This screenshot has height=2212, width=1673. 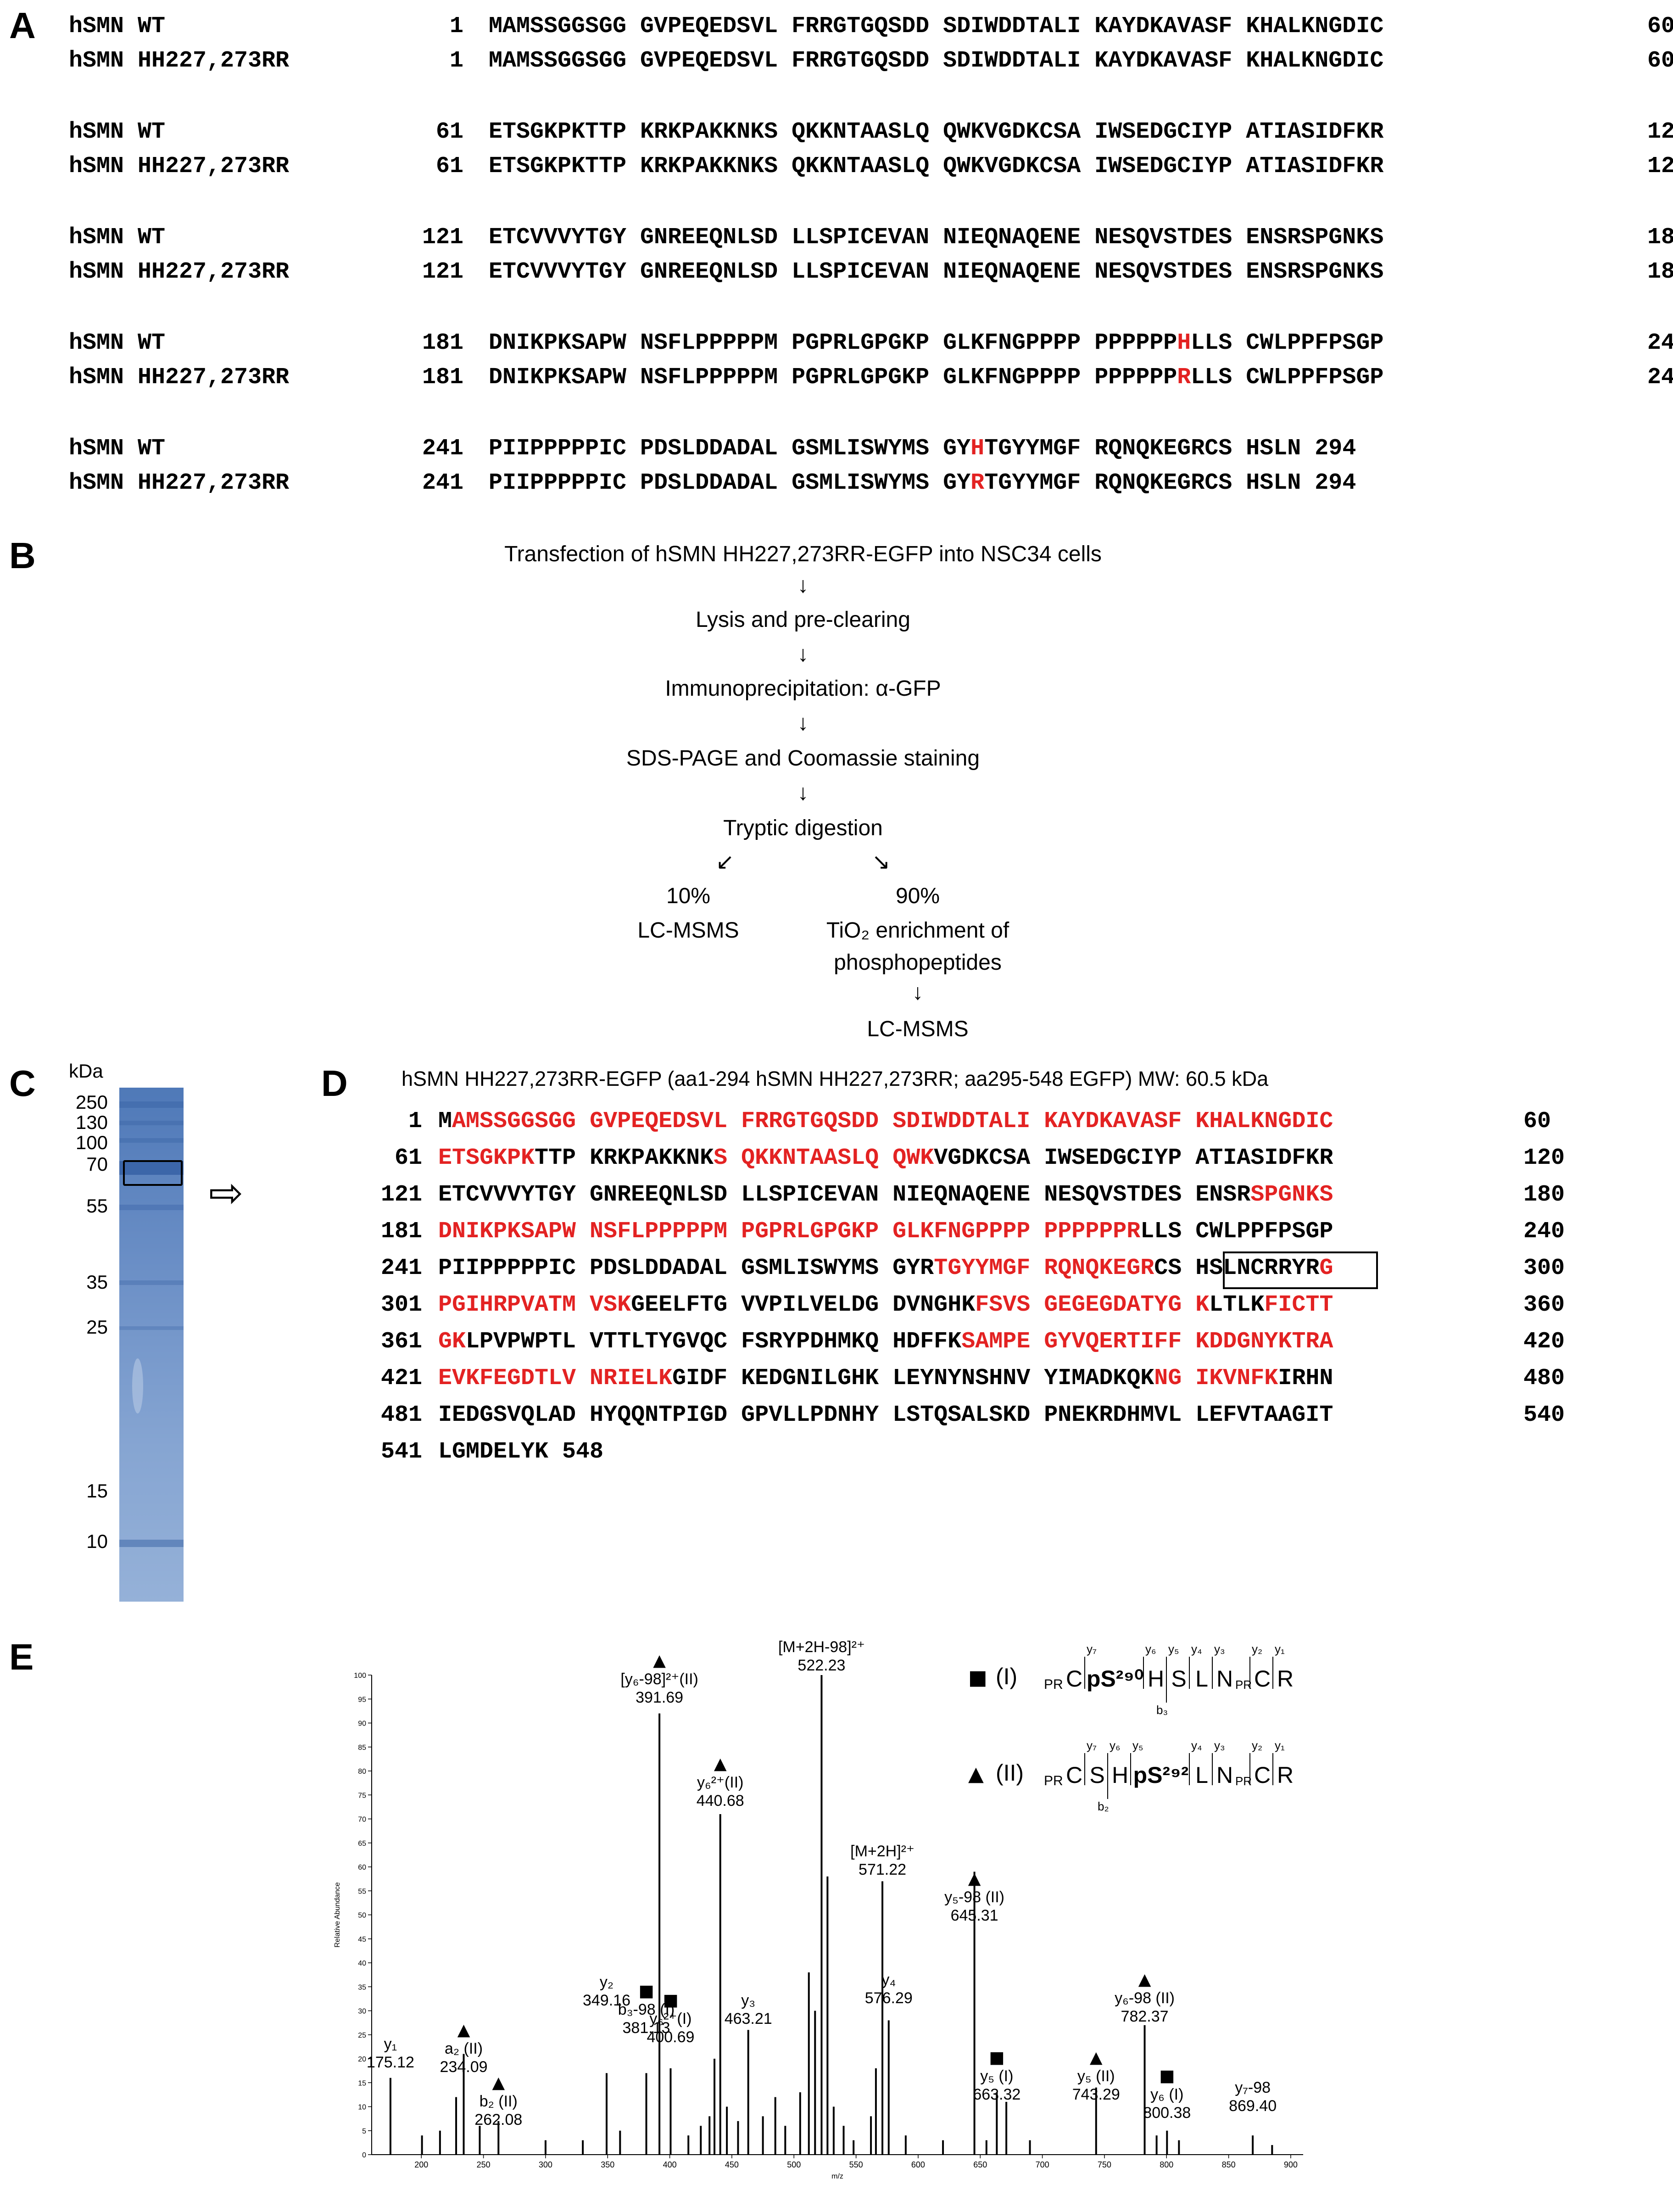 What do you see at coordinates (803, 688) in the screenshot?
I see `step-immunoprecipitation: Immunoprecipitation: α-GFP` at bounding box center [803, 688].